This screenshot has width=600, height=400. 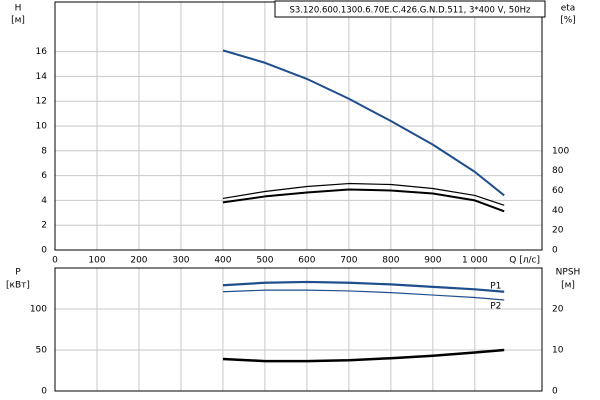 What do you see at coordinates (475, 261) in the screenshot?
I see `x-tick-label: 1 000` at bounding box center [475, 261].